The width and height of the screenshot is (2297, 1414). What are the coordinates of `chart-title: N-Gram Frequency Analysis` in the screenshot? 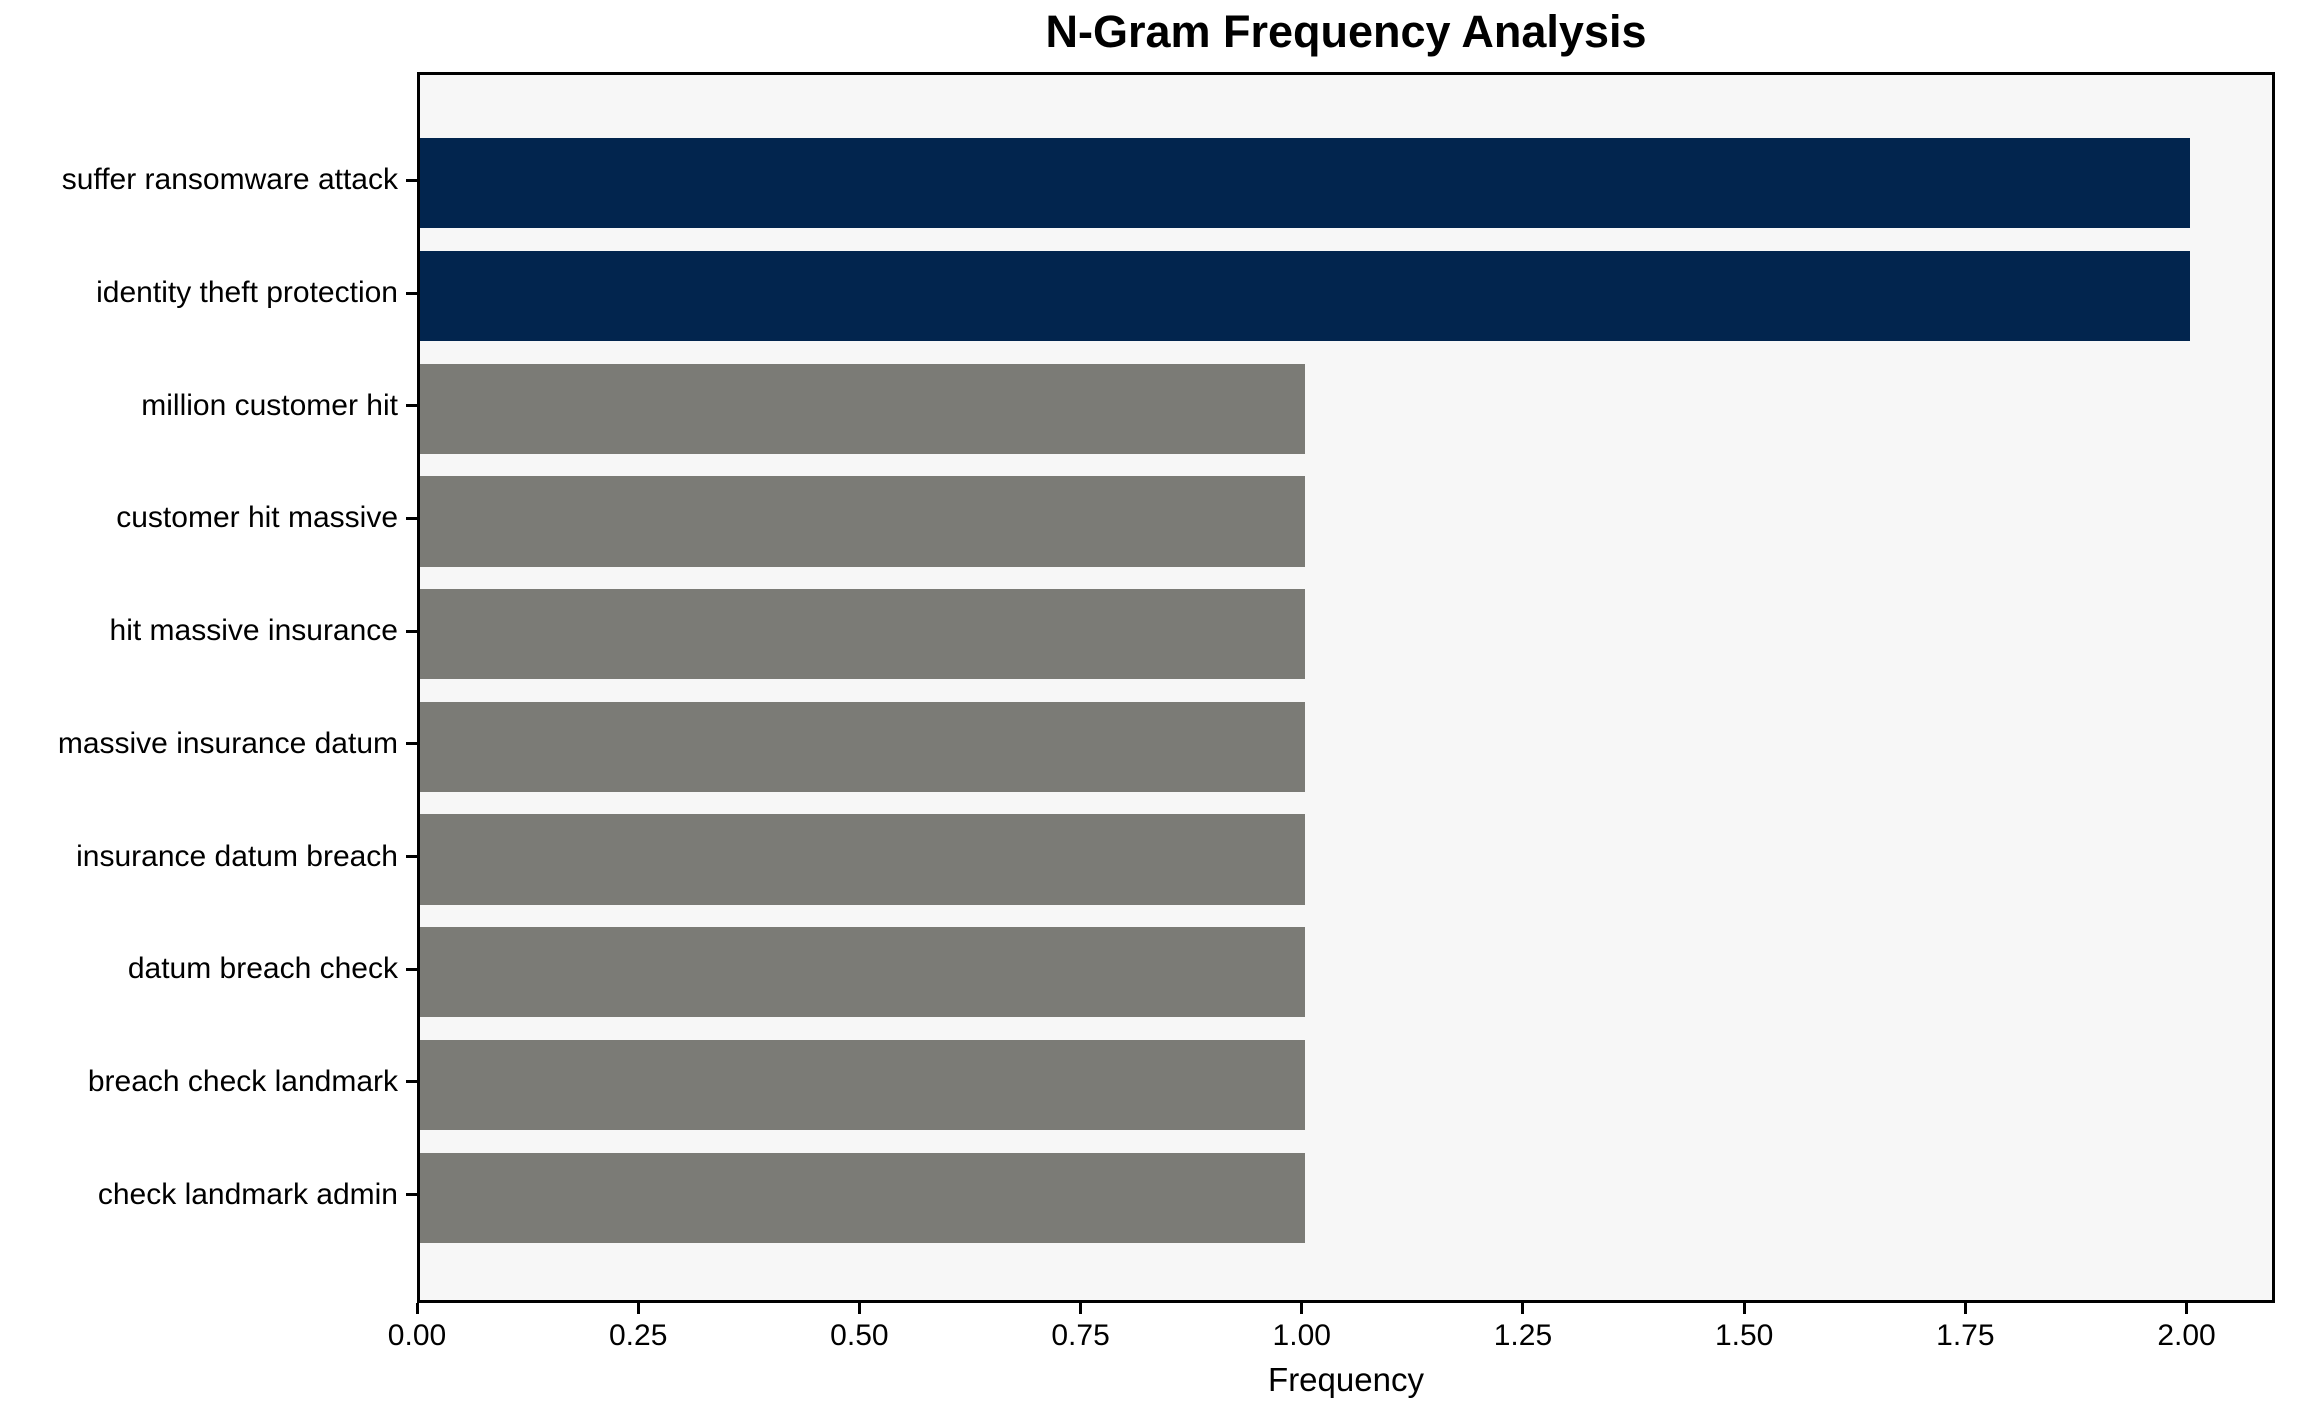 It's located at (1346, 31).